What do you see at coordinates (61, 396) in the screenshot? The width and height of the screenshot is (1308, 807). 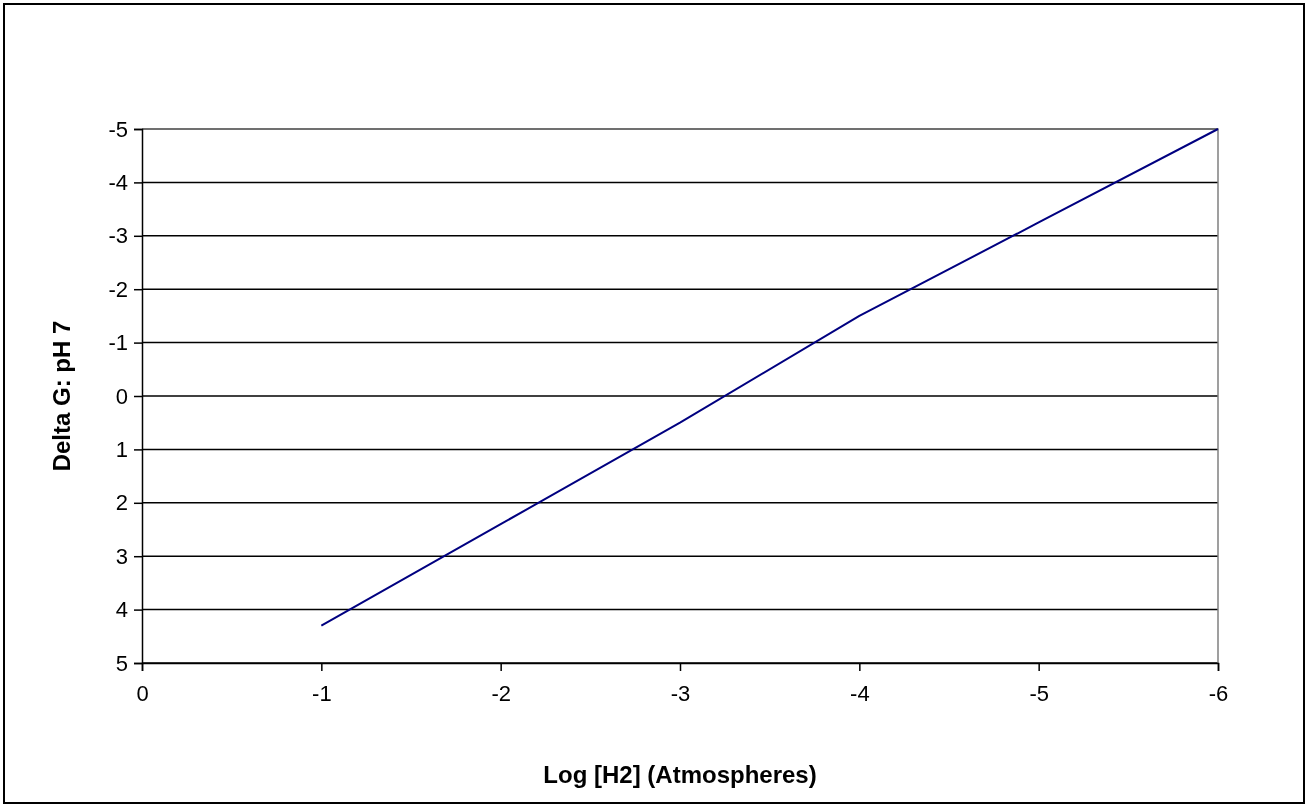 I see `y-axis-title: Delta G: pH 7` at bounding box center [61, 396].